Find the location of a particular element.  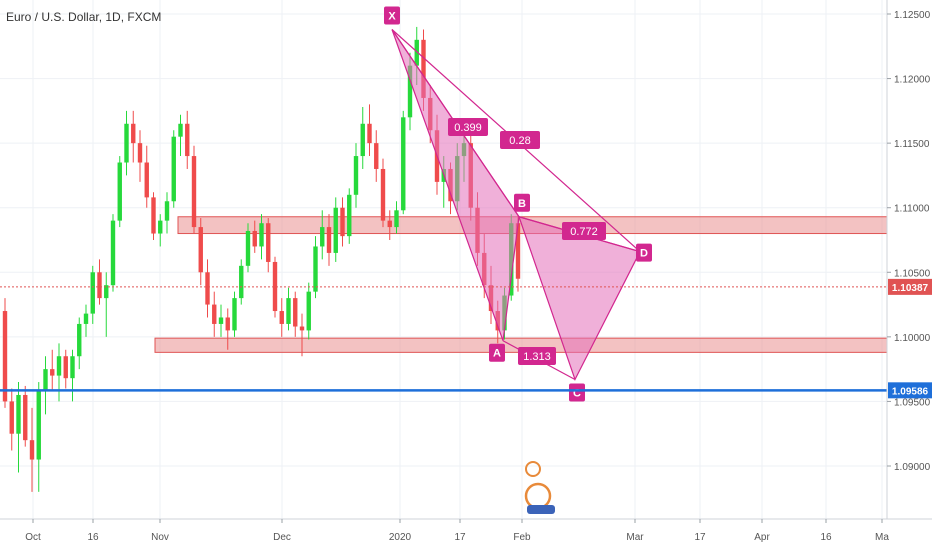

ratio-tag-label: 0.399 is located at coordinates (468, 128).